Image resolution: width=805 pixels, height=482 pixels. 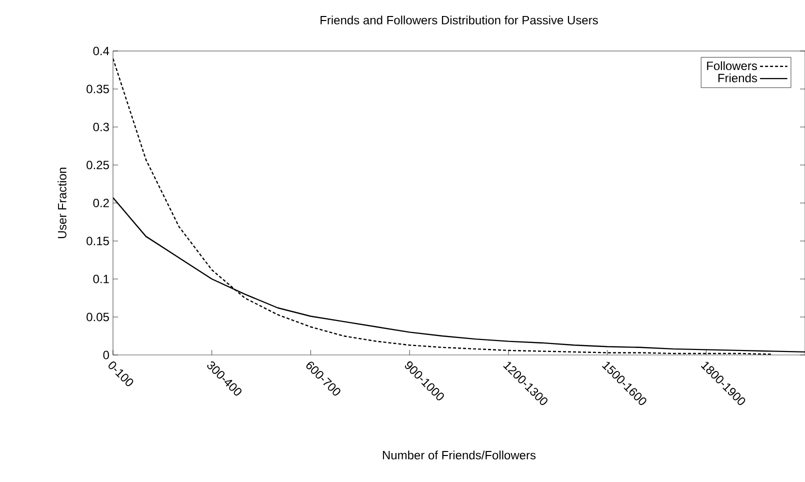 I want to click on x-axis-title: Number of Friends/Followers, so click(x=459, y=455).